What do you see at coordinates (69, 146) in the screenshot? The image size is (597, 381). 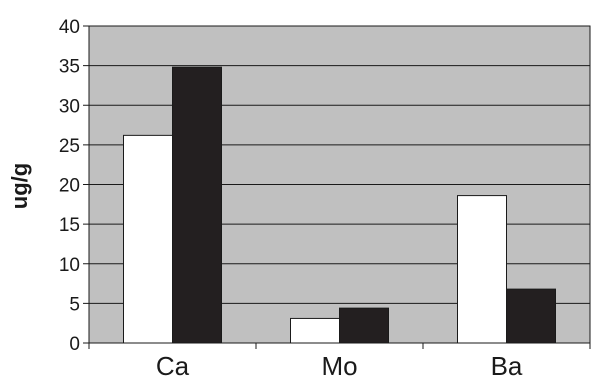 I see `y-tick-label: 25` at bounding box center [69, 146].